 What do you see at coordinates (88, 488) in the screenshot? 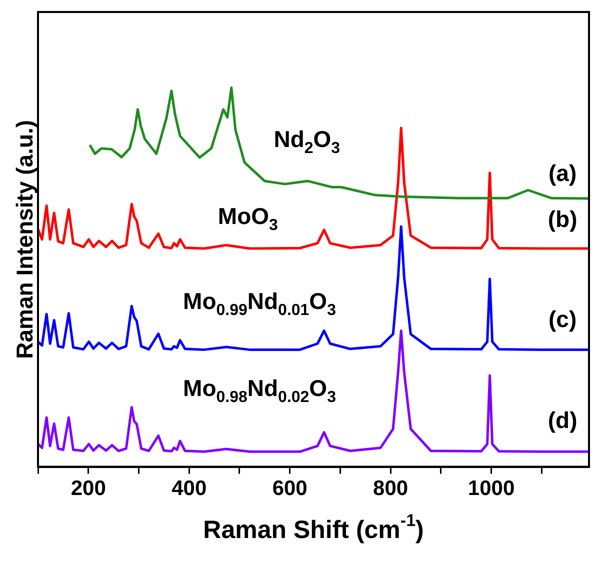
I see `x-tick-label: 200` at bounding box center [88, 488].